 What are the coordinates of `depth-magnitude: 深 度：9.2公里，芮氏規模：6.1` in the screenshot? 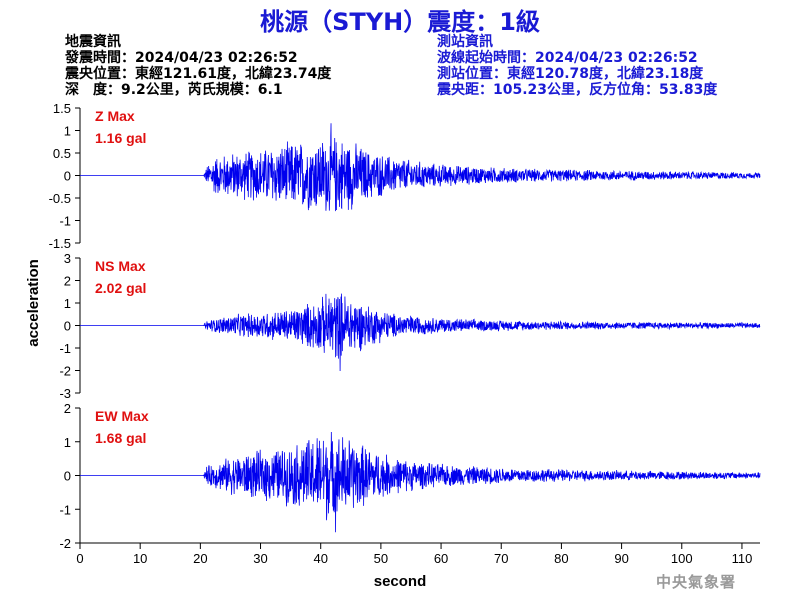 It's located at (174, 90).